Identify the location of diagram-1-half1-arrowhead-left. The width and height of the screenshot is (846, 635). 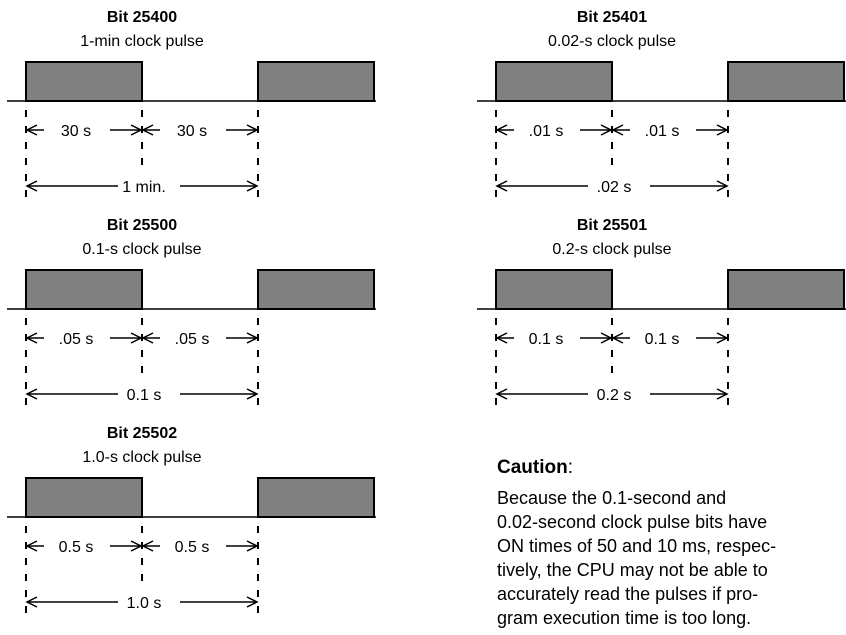
(31, 130).